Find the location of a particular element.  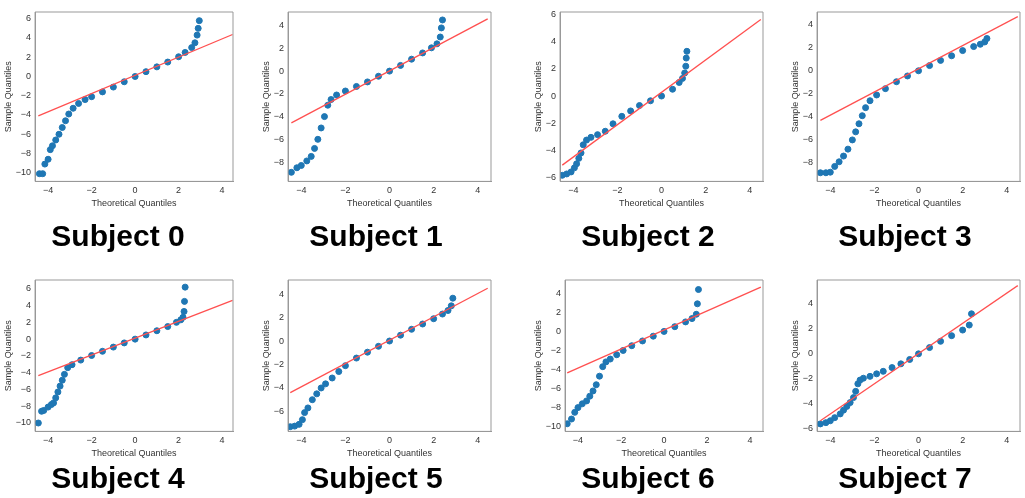

y-tick-label: −10 is located at coordinates (23, 422).